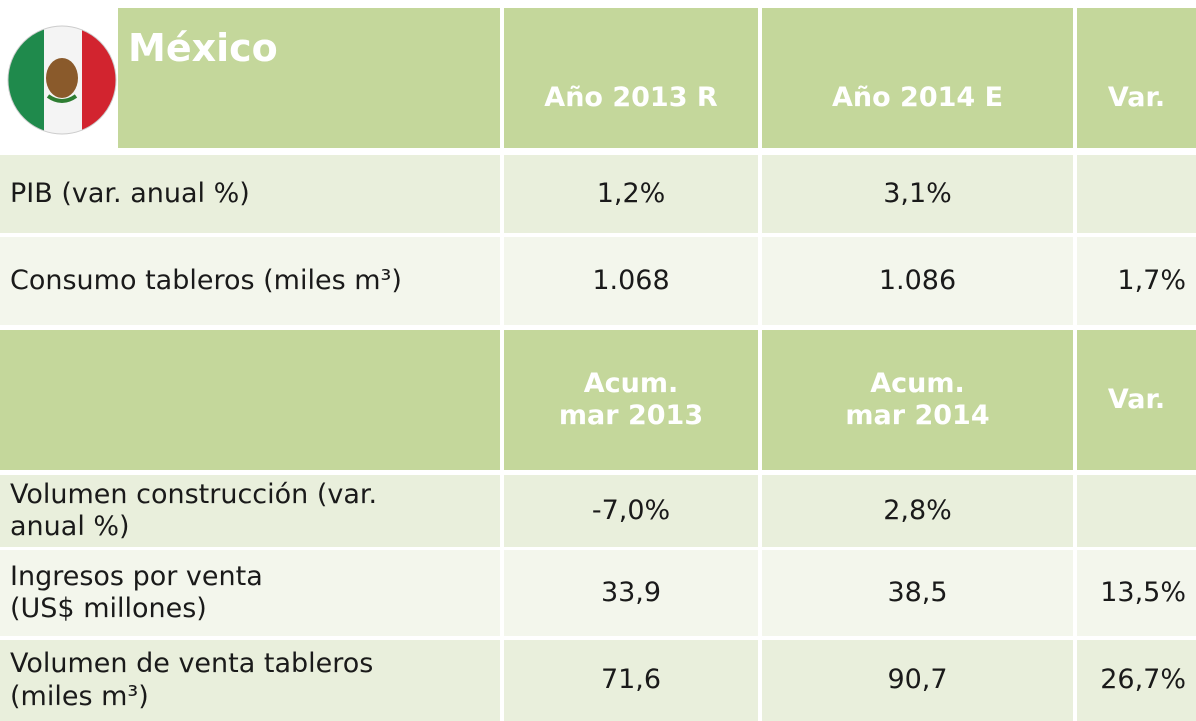  I want to click on row-label: Volumen construcción (var. anual %), so click(250, 511).